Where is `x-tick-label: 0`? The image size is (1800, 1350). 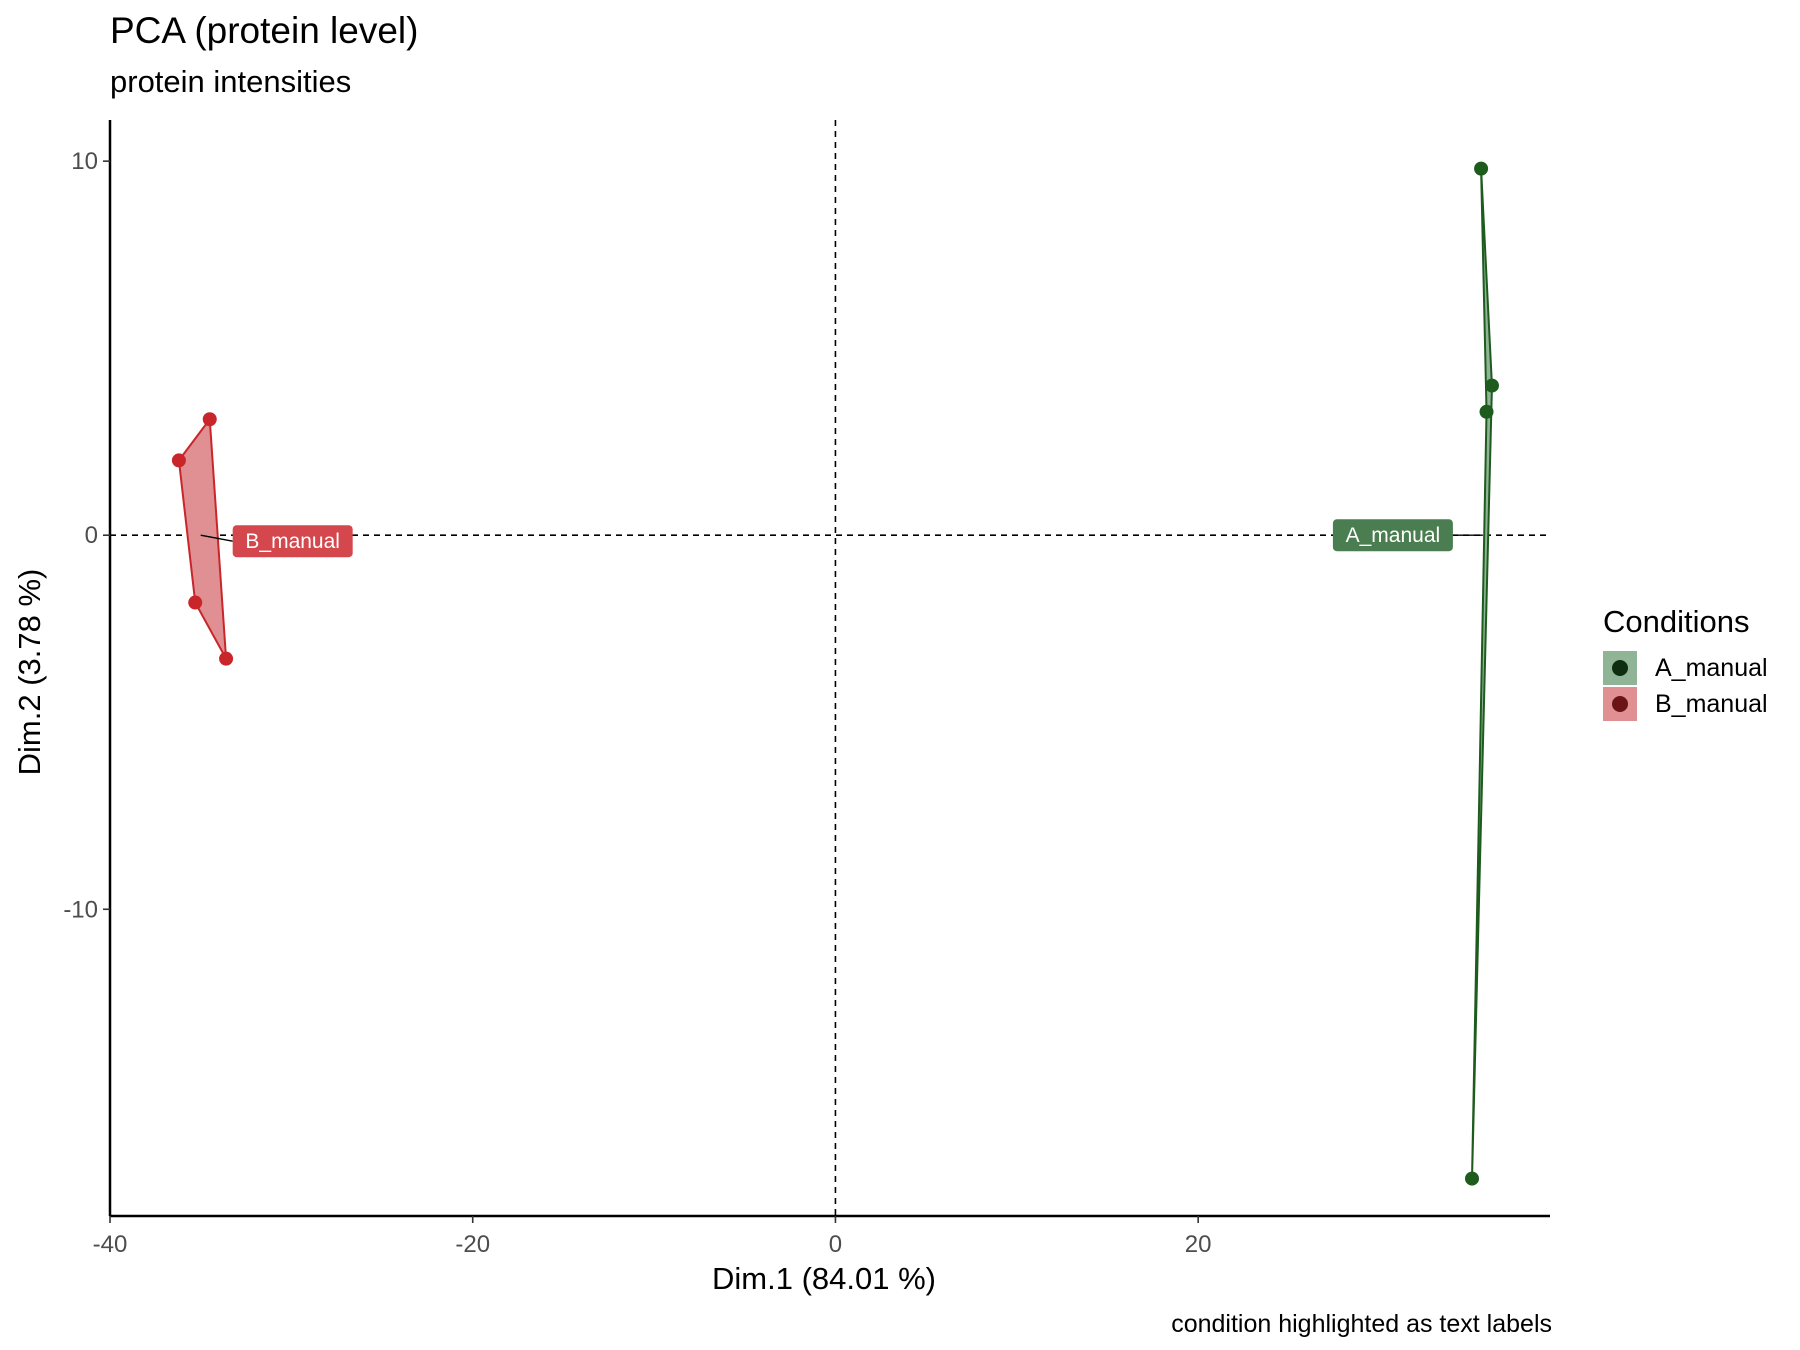 x-tick-label: 0 is located at coordinates (835, 1244).